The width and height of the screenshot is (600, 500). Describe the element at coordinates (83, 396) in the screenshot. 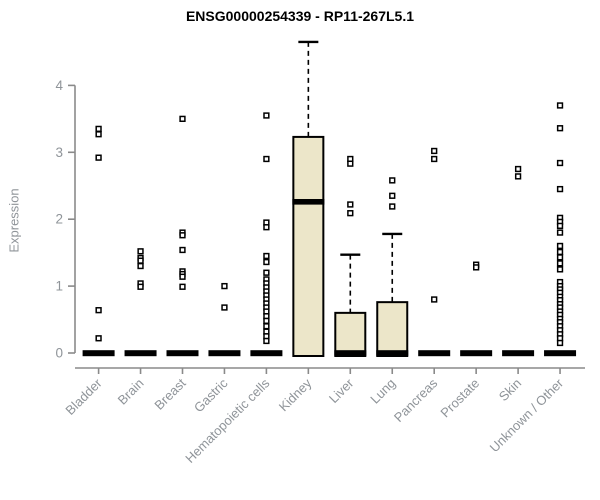

I see `x-tick-label-bladder: Bladder` at that location.